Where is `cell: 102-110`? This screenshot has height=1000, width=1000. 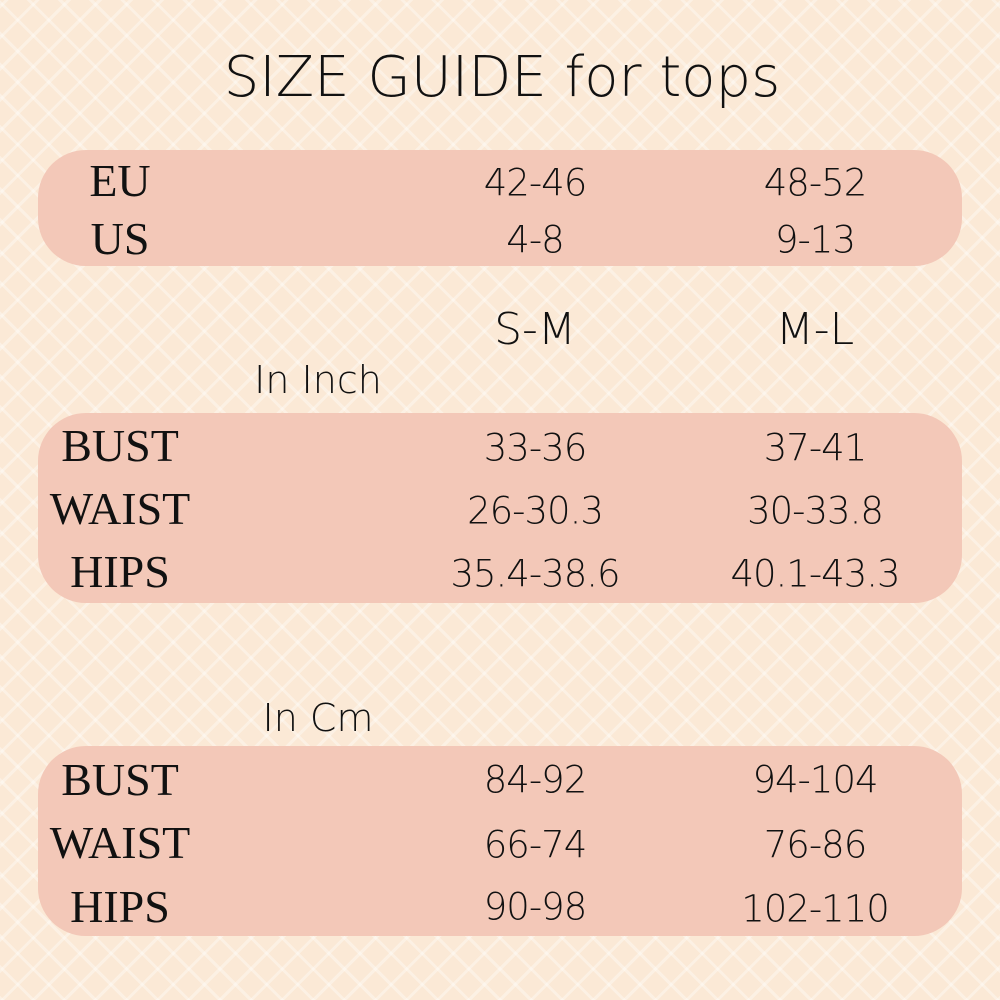 cell: 102-110 is located at coordinates (815, 909).